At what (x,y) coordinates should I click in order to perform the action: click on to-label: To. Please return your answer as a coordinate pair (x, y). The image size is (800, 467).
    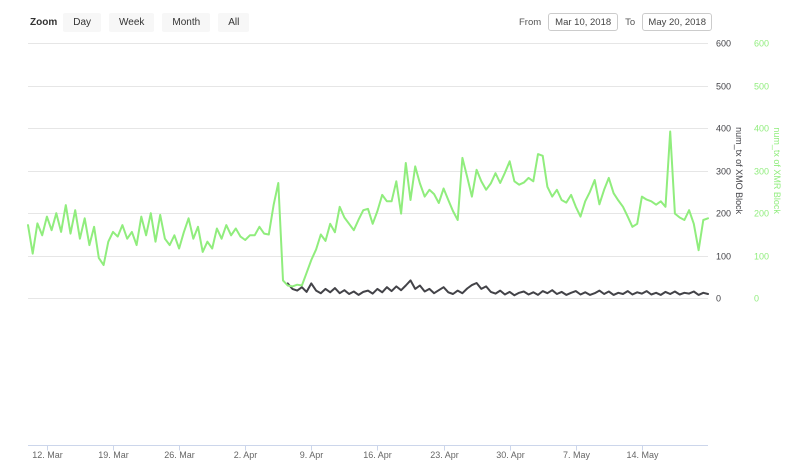
    Looking at the image, I should click on (630, 22).